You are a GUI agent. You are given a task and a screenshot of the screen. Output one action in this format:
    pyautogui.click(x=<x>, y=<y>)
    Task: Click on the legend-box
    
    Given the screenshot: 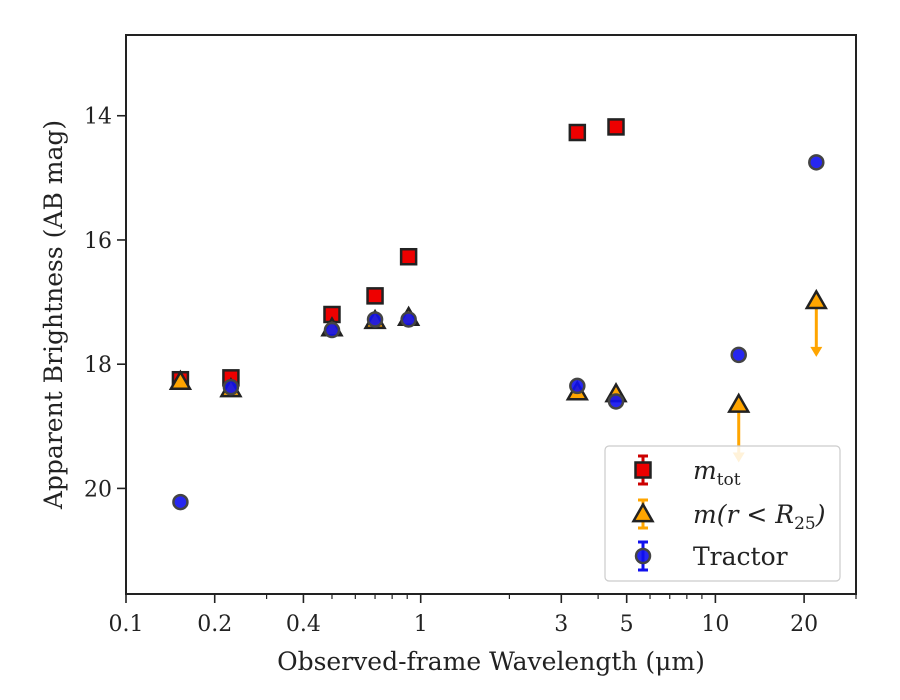 What is the action you would take?
    pyautogui.click(x=722, y=513)
    